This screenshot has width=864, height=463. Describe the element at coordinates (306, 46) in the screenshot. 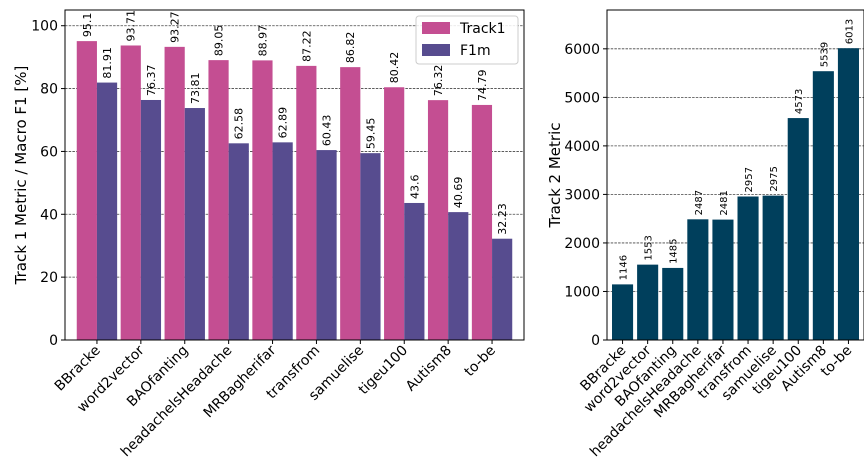

I see `data-label: 87.22` at that location.